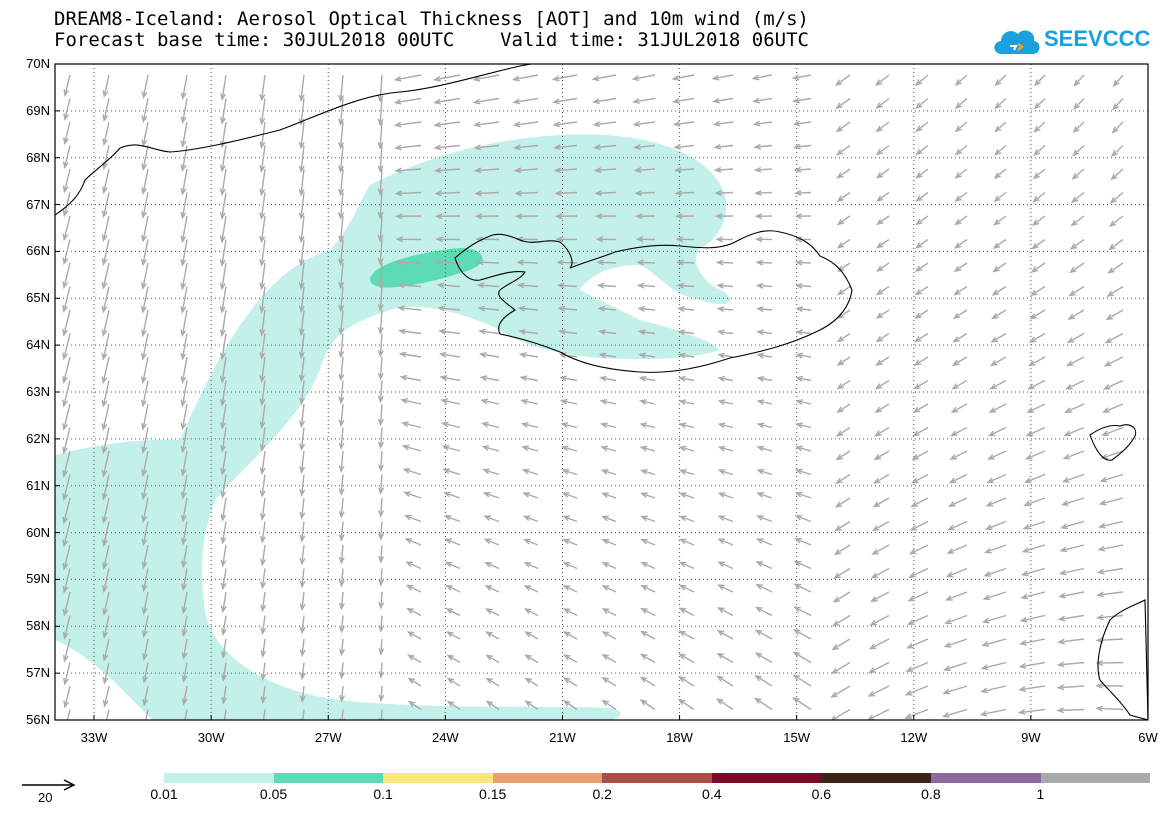 This screenshot has width=1175, height=820. Describe the element at coordinates (38, 157) in the screenshot. I see `lat-label: 68N` at that location.